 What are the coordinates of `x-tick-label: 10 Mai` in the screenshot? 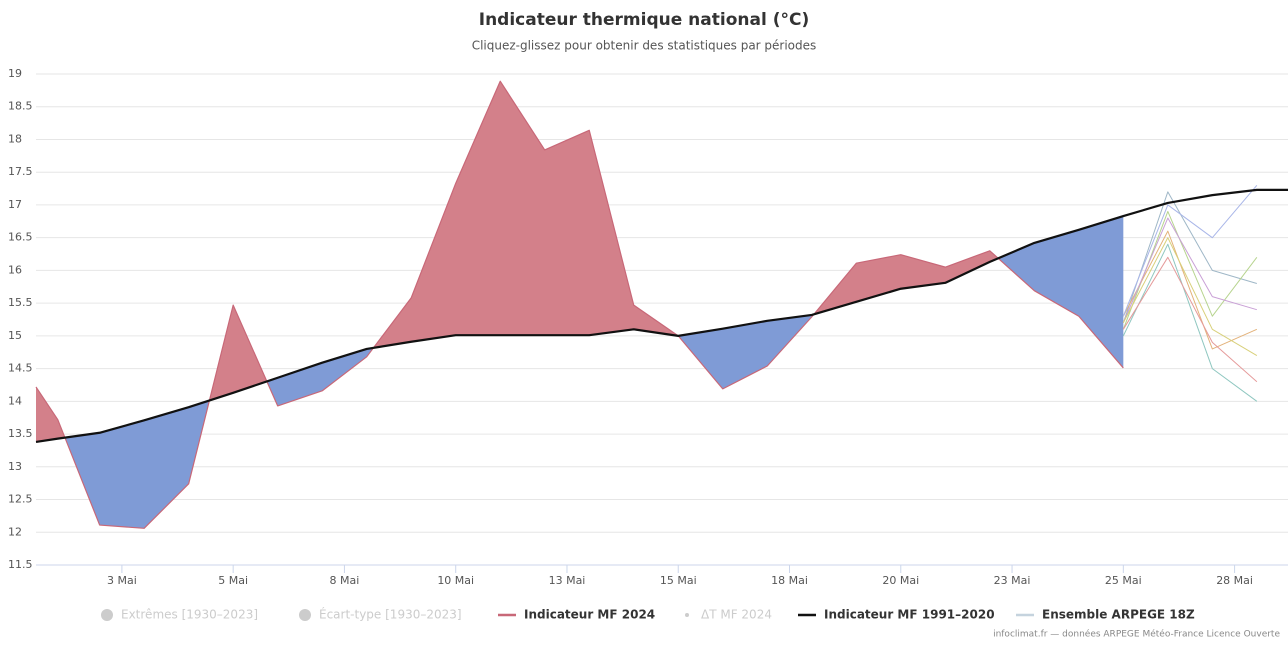 It's located at (455, 580).